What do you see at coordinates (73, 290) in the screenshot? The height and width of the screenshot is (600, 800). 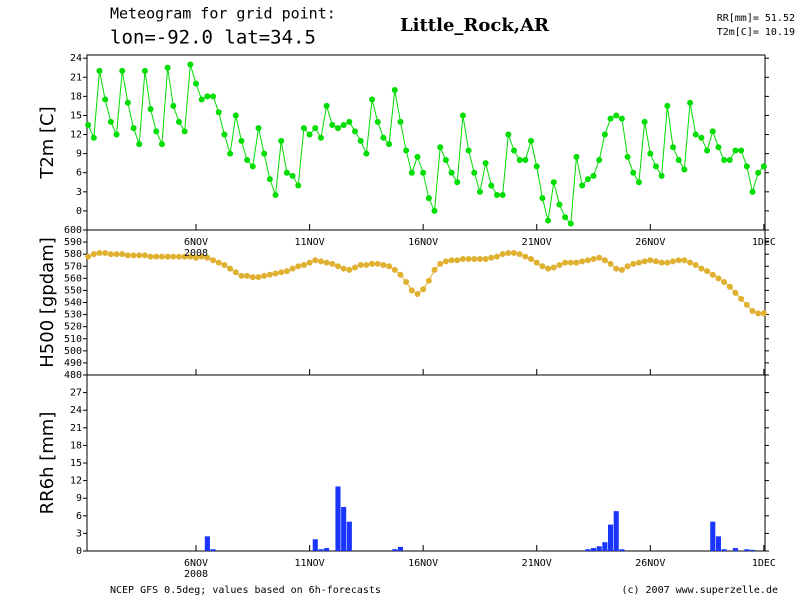 I see `y-tick-label: 550` at bounding box center [73, 290].